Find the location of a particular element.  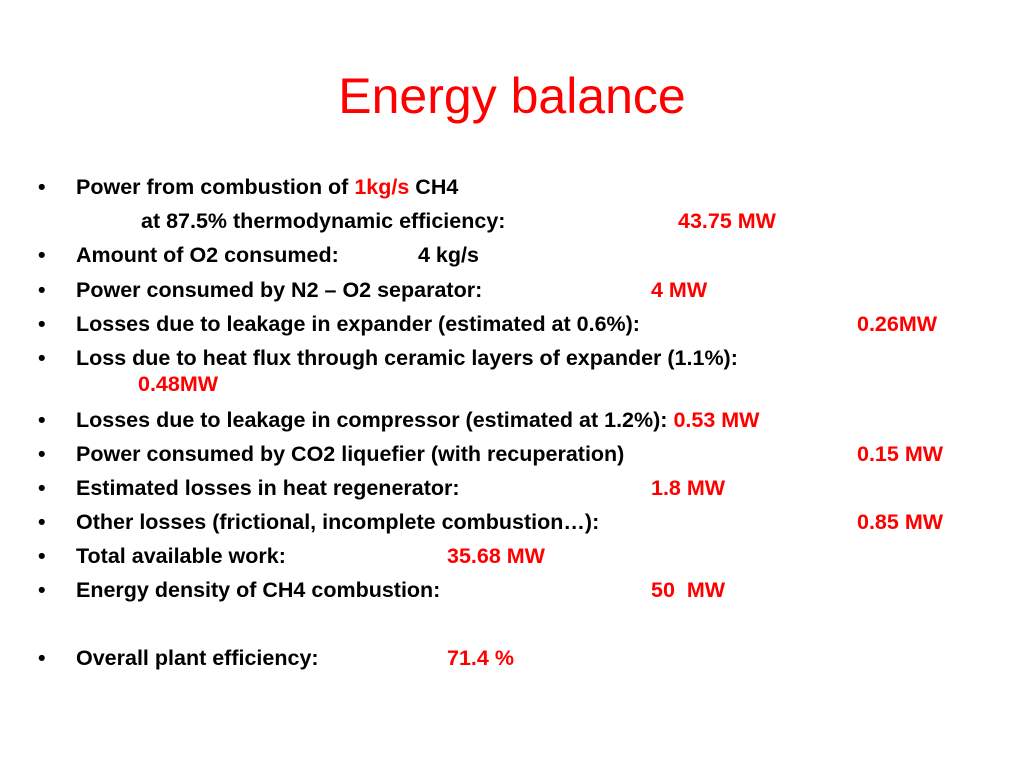

label: Power from combustion of is located at coordinates (212, 187).